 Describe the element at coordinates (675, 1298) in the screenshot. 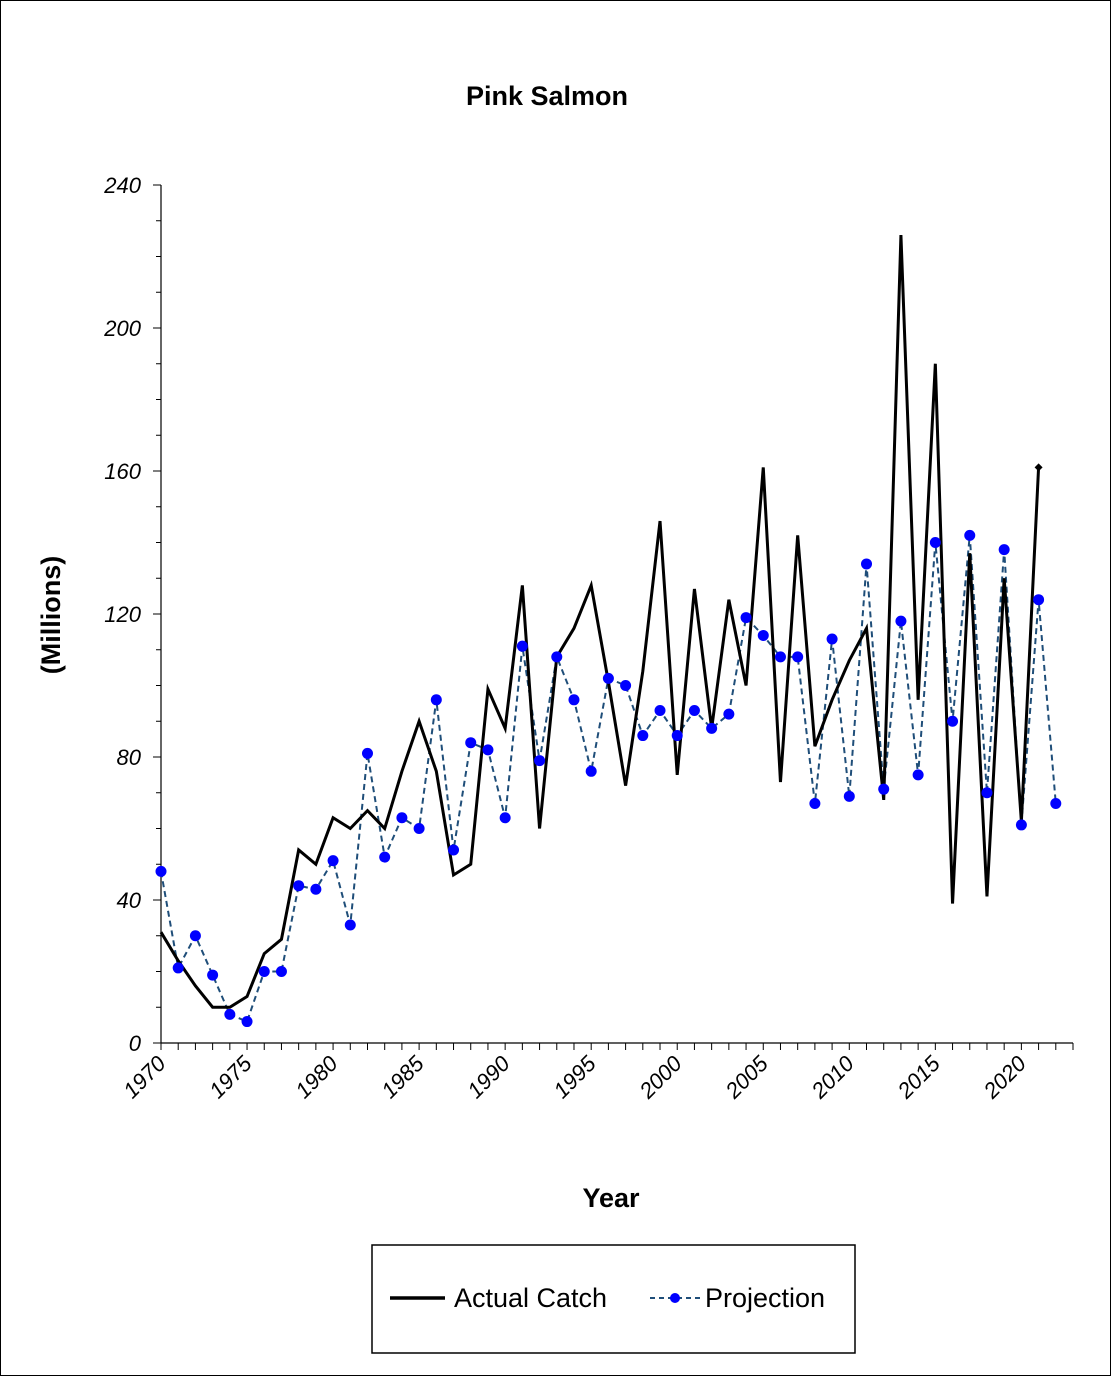

I see `legend-projection-marker` at that location.